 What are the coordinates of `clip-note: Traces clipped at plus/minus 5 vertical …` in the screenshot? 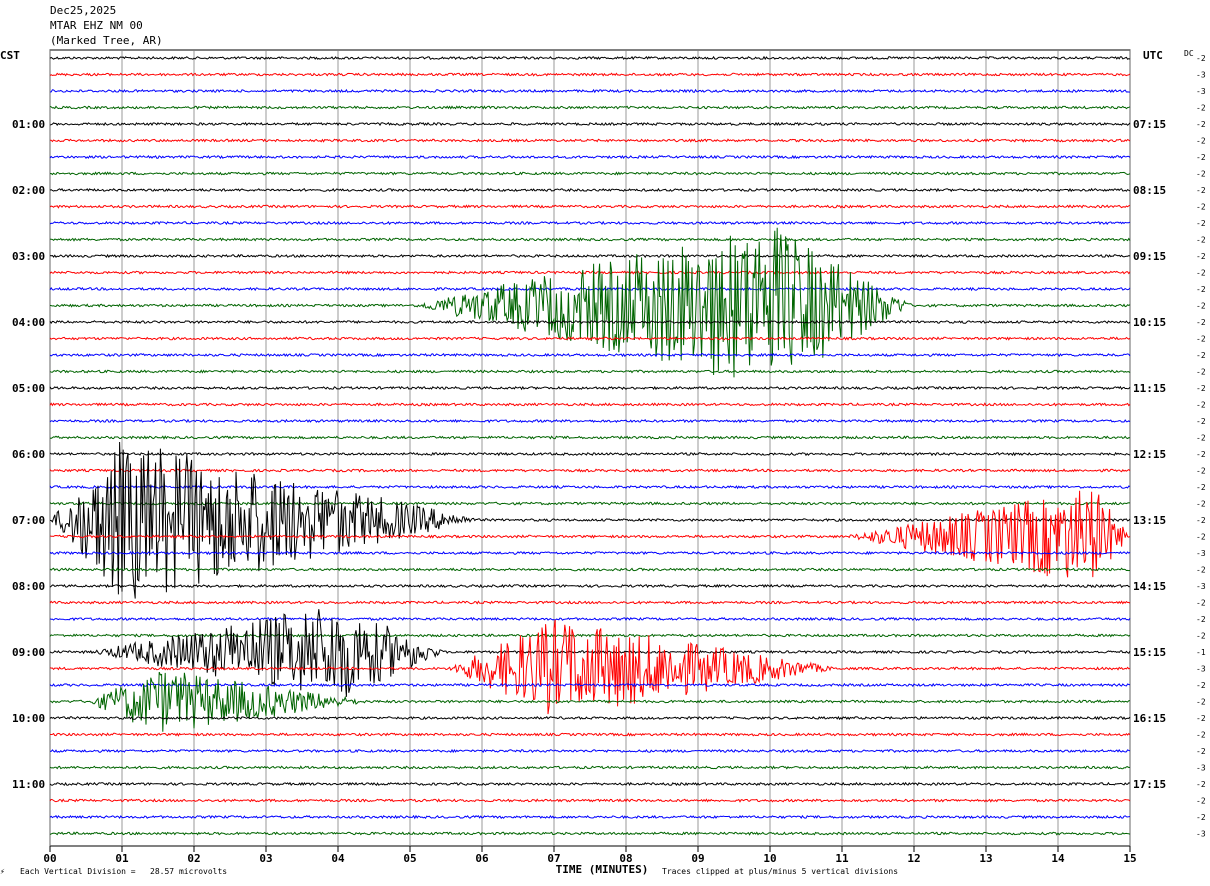 It's located at (780, 871).